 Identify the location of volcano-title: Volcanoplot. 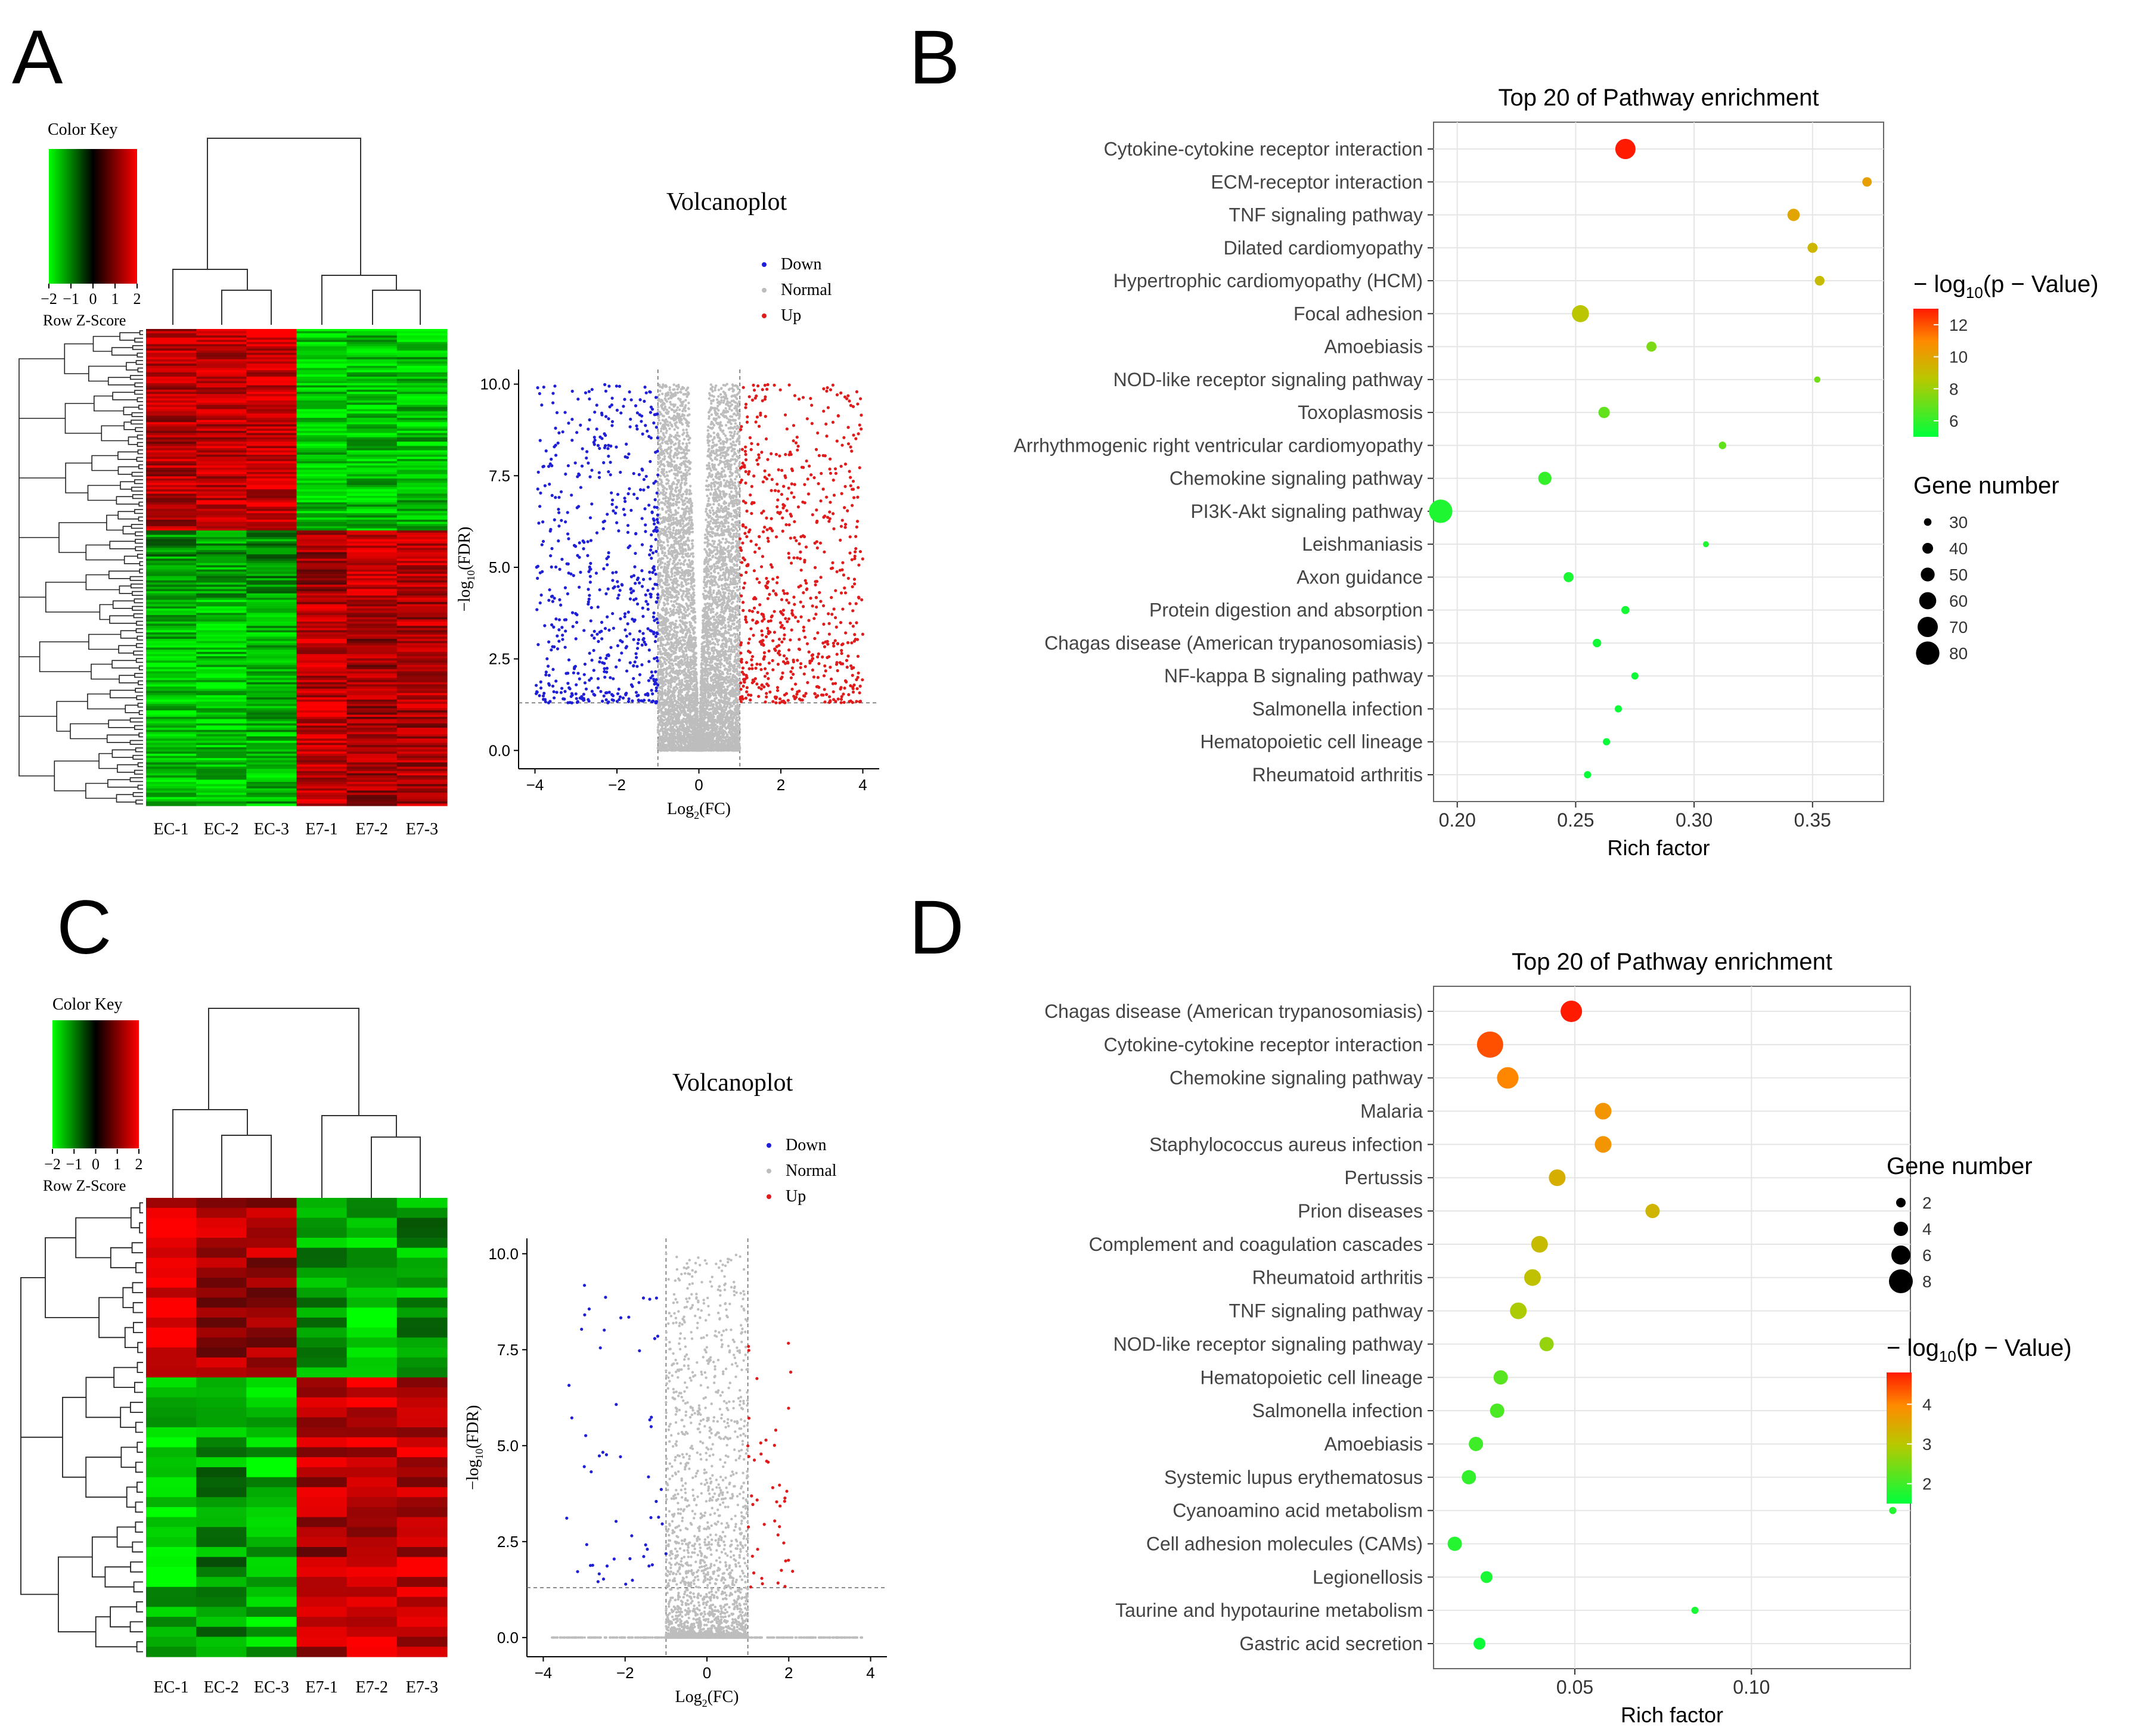
(726, 202).